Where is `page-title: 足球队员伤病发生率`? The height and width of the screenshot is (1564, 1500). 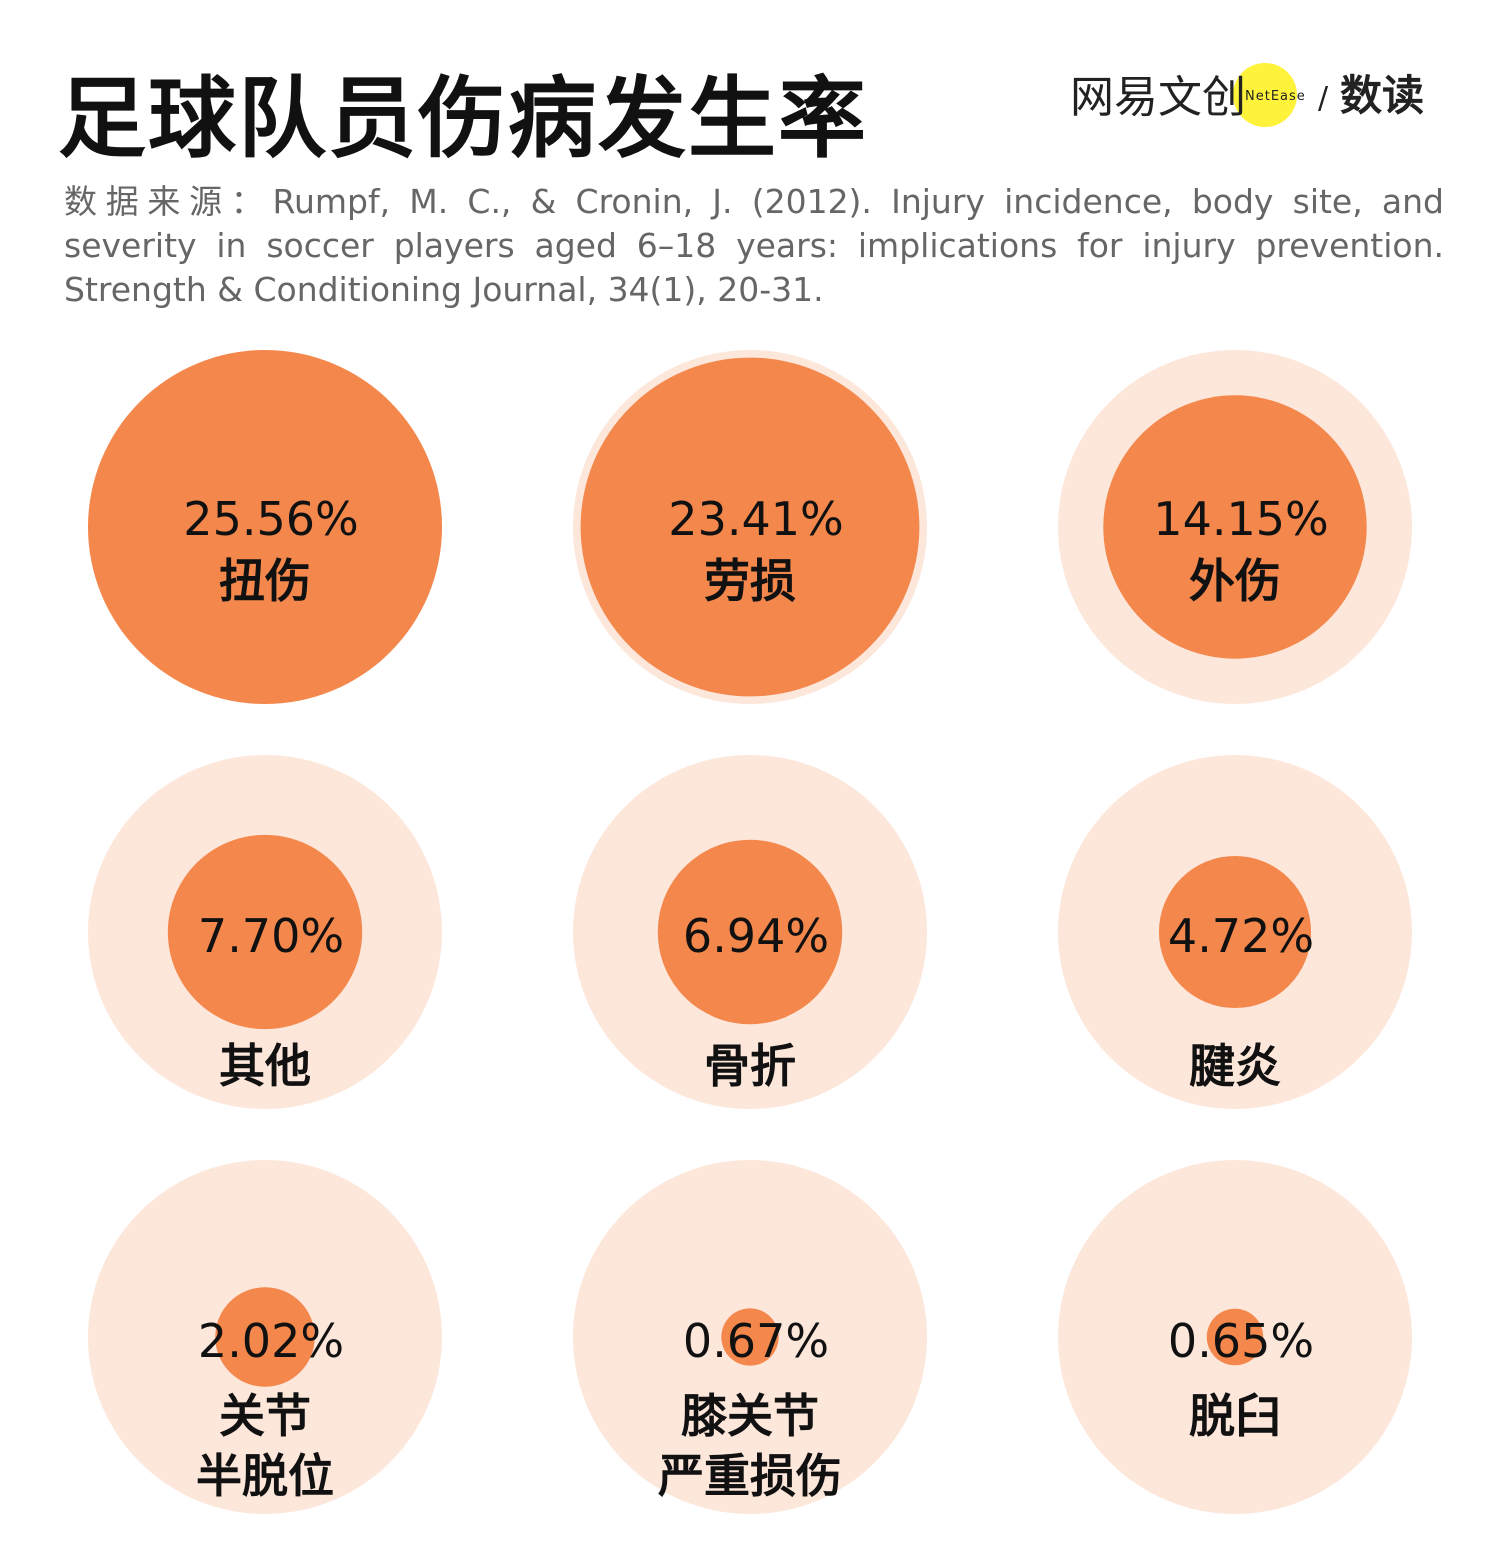
page-title: 足球队员伤病发生率 is located at coordinates (463, 118).